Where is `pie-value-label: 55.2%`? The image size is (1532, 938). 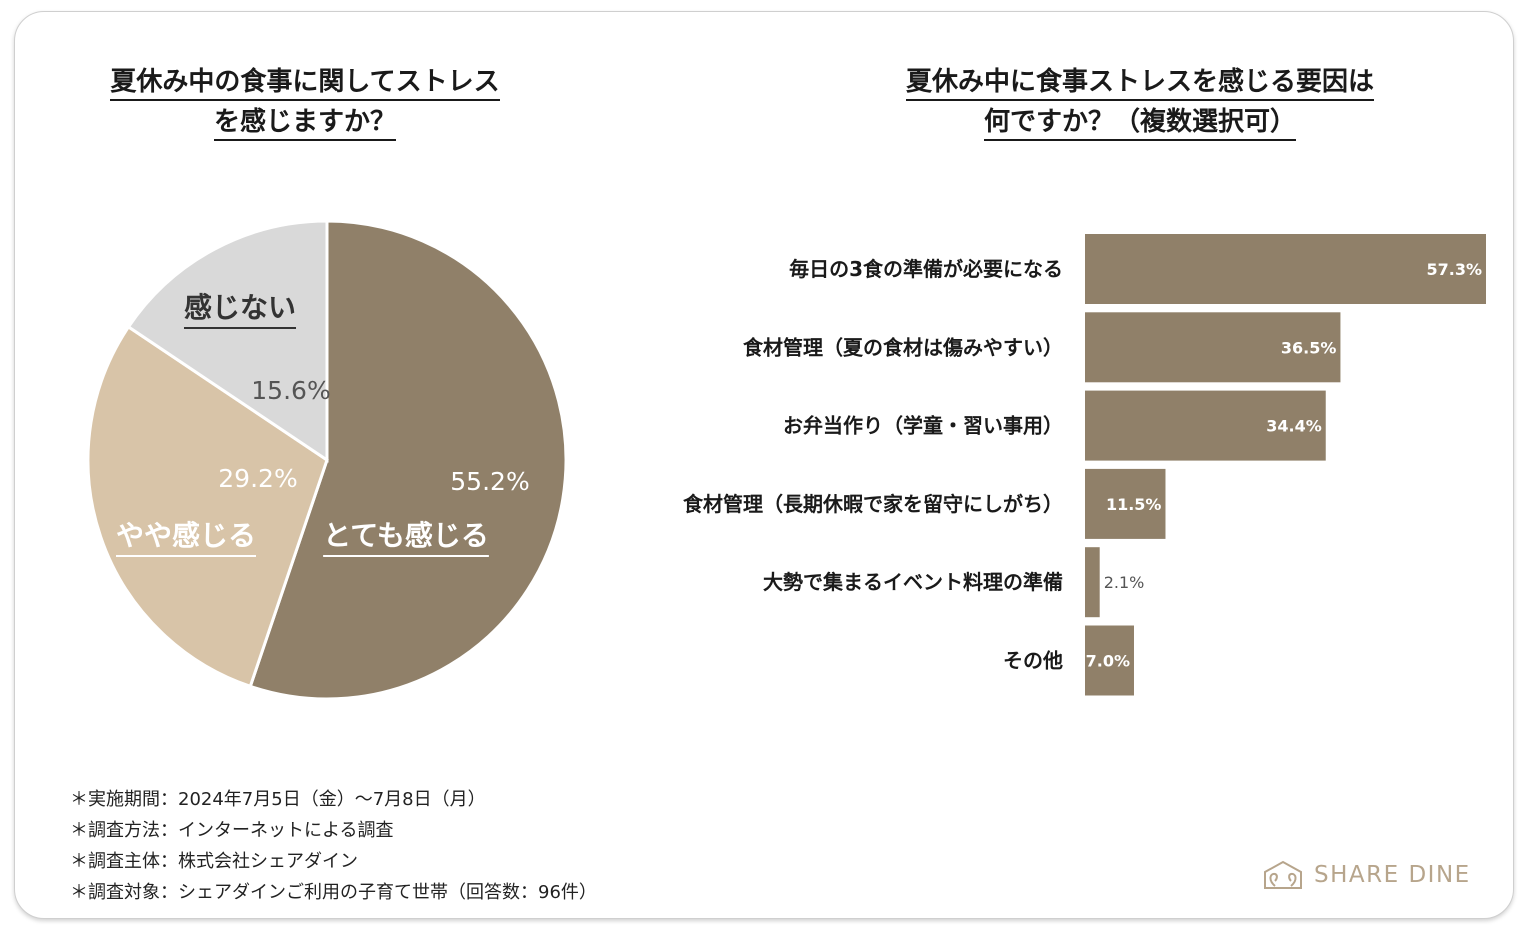
pie-value-label: 55.2% is located at coordinates (489, 481).